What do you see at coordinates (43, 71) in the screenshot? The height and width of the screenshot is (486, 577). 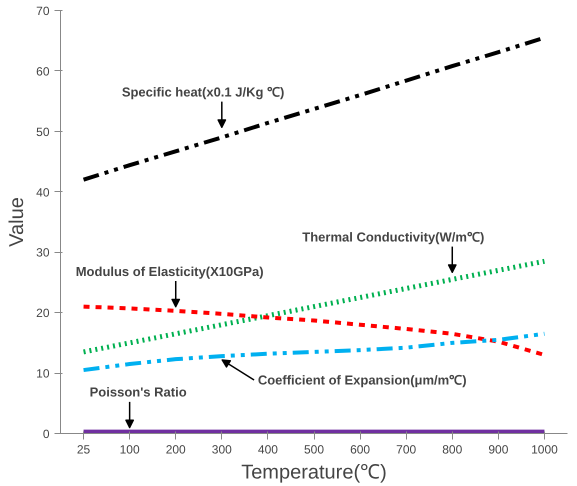 I see `y-tick-label: 60` at bounding box center [43, 71].